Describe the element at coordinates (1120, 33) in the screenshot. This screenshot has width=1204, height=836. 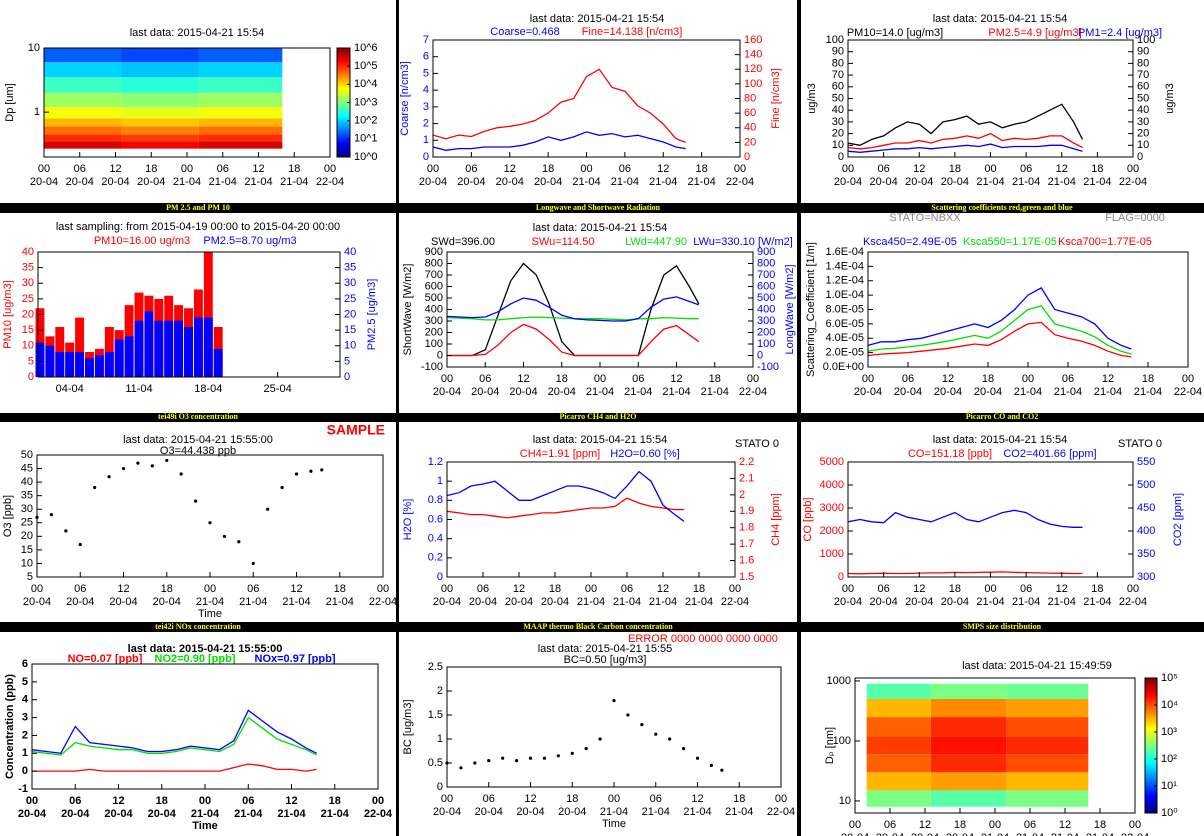
I see `legend-entry: PM1=2.4 [ug/m3]` at that location.